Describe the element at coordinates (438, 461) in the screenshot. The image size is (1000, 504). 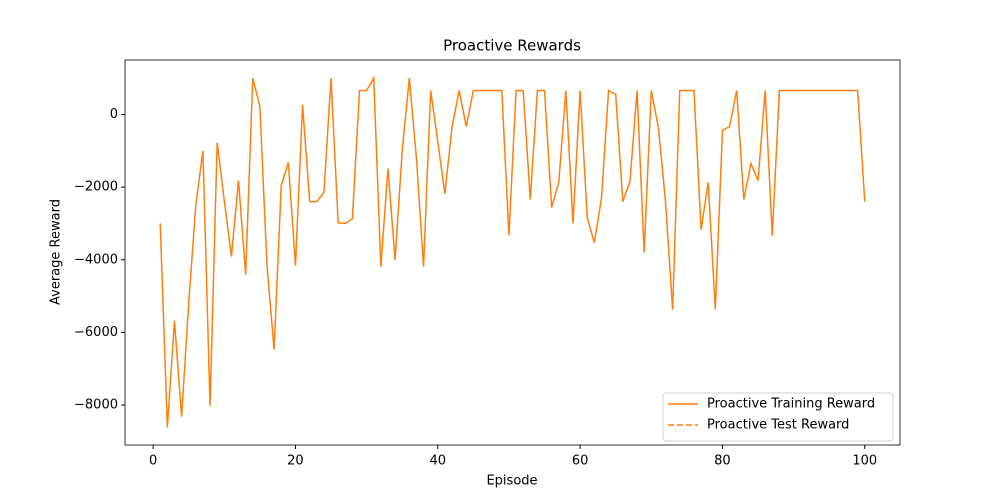
I see `x-tick-label: 40` at that location.